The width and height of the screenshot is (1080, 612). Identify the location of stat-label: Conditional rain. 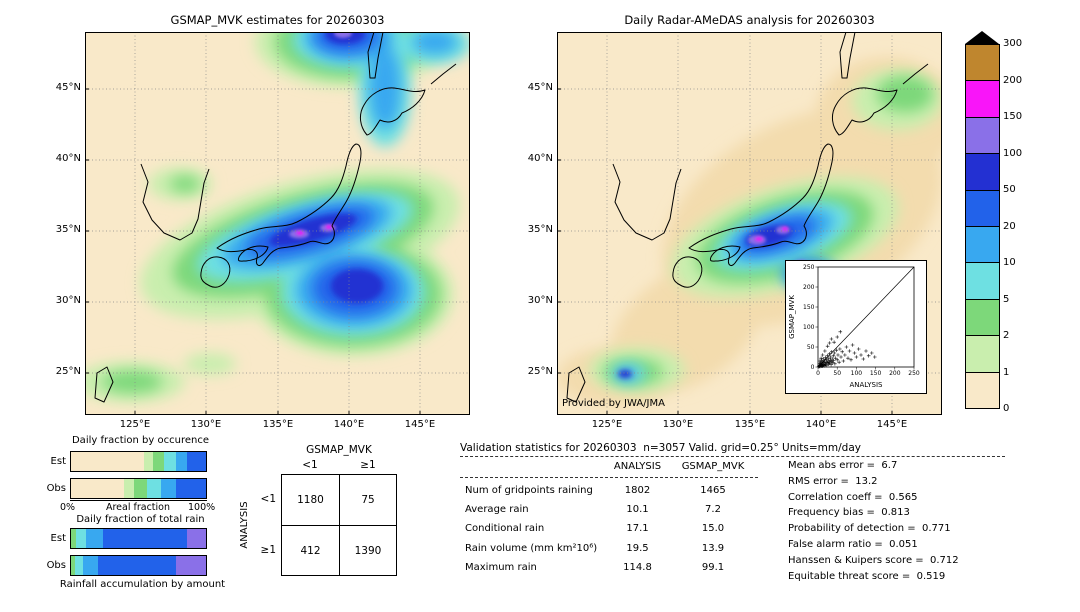
(505, 529).